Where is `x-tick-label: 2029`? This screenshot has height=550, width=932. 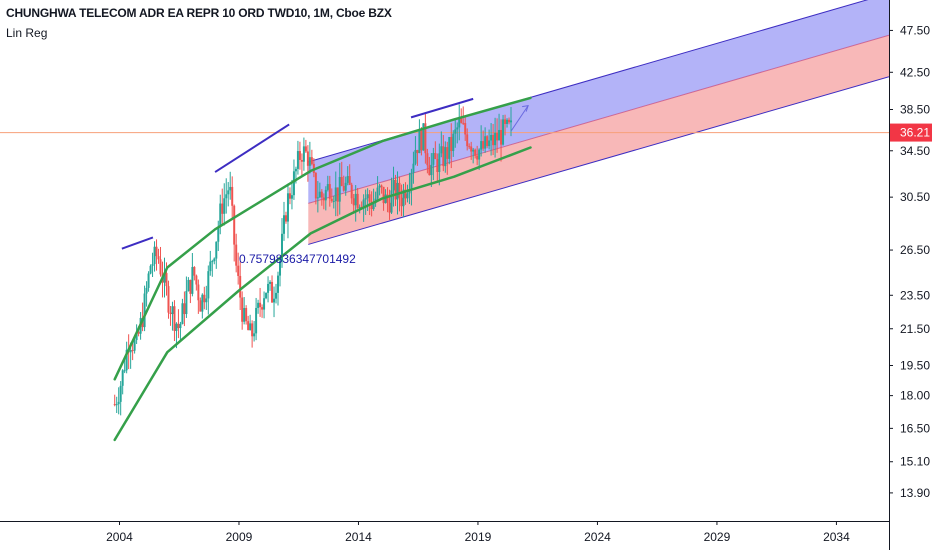
x-tick-label: 2029 is located at coordinates (717, 537).